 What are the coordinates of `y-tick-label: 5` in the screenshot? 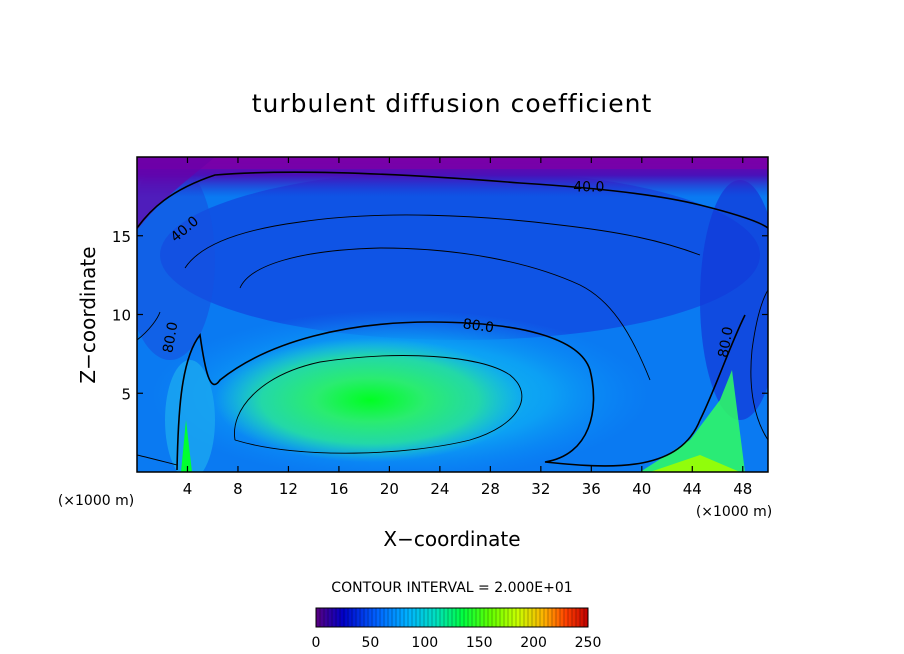 It's located at (126, 394).